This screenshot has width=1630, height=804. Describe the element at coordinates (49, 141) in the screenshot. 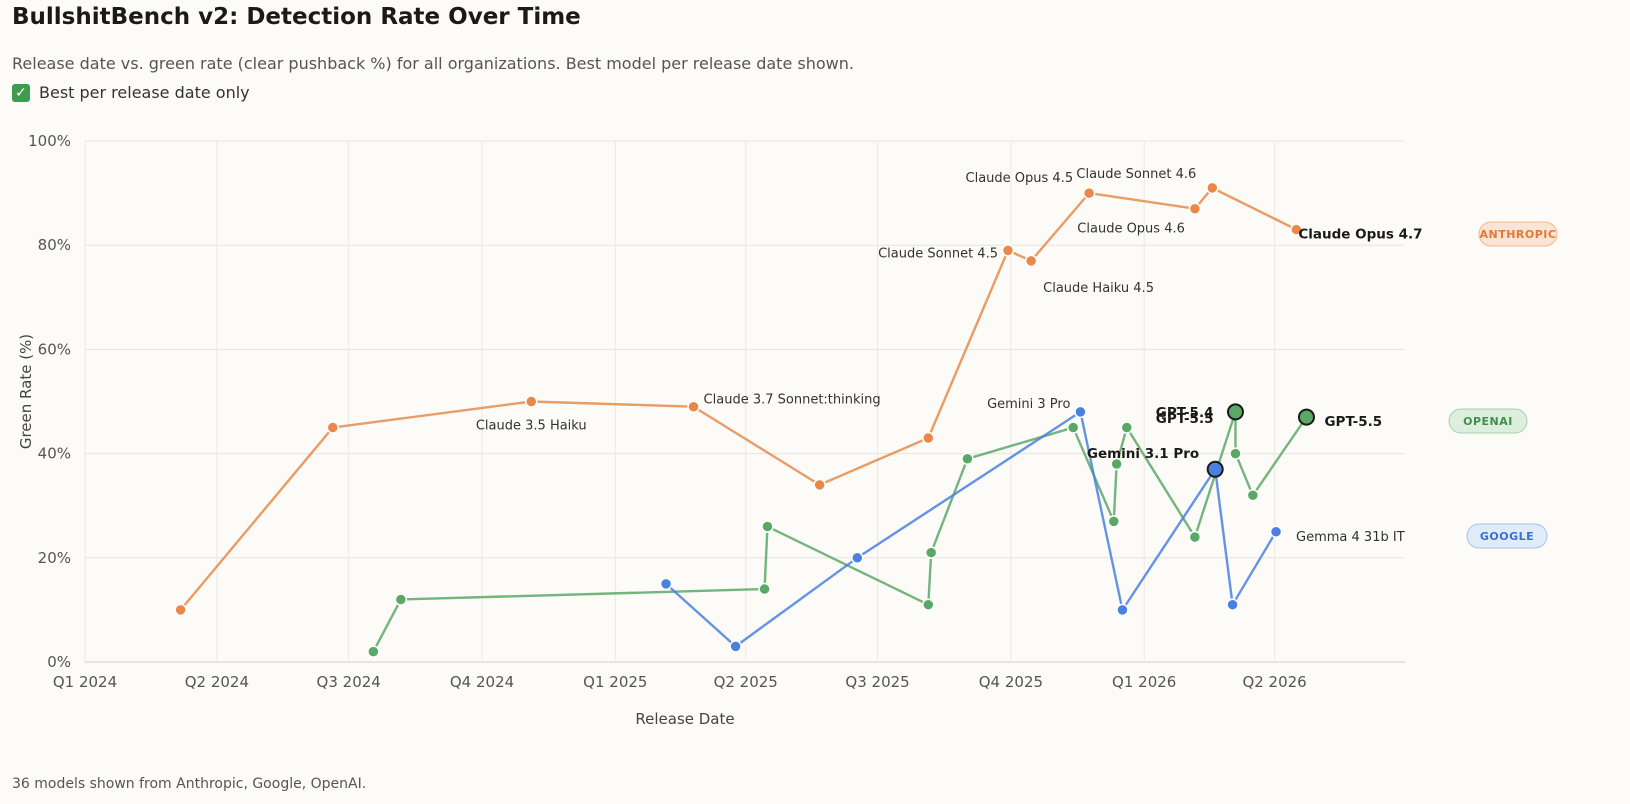

I see `y-tick-label: 100%` at that location.